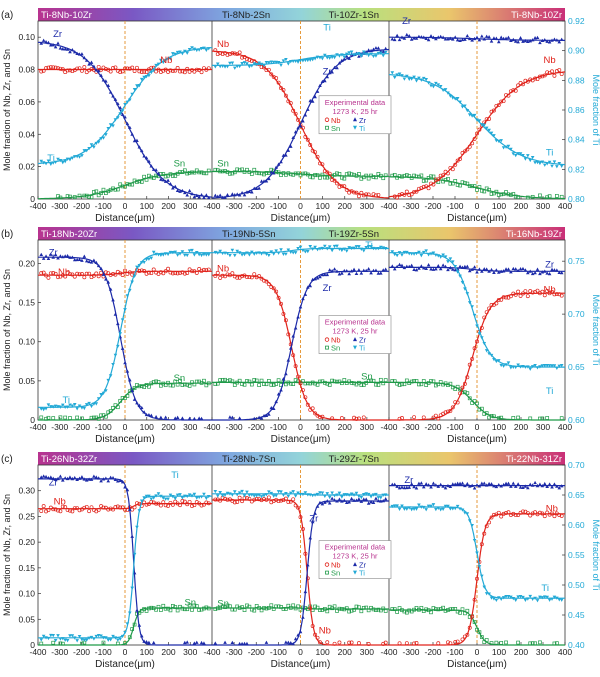  I want to click on alloy-label: Ti-8Nb-10Zr, so click(536, 15).